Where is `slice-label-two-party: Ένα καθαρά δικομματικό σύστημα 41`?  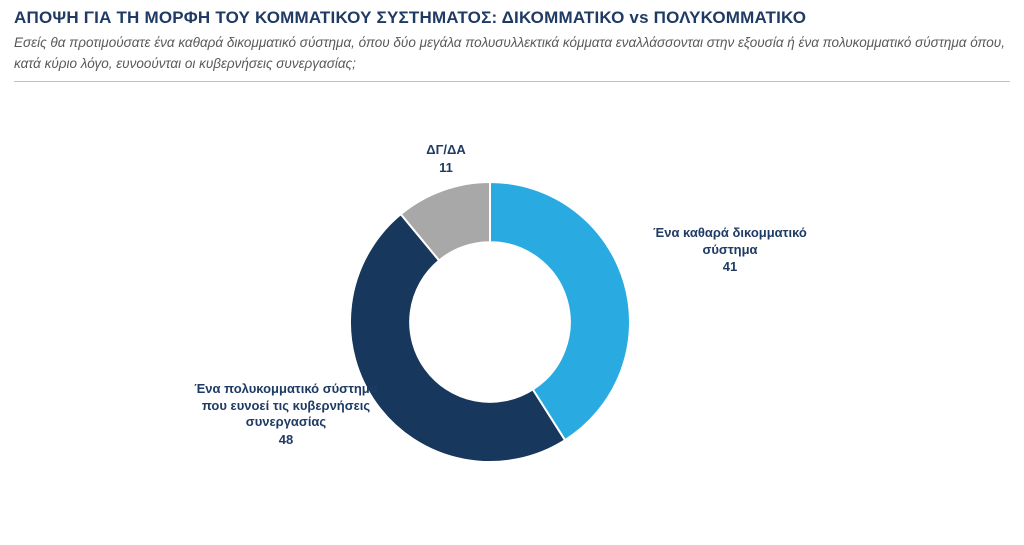
slice-label-two-party: Ένα καθαρά δικομματικό σύστημα 41 is located at coordinates (730, 250).